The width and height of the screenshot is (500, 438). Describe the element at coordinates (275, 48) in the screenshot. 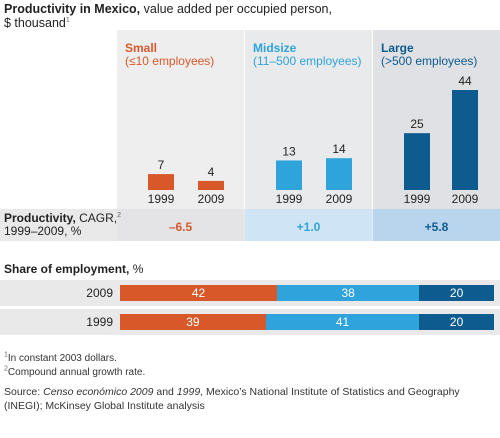

I see `segment-name: Midsize` at that location.